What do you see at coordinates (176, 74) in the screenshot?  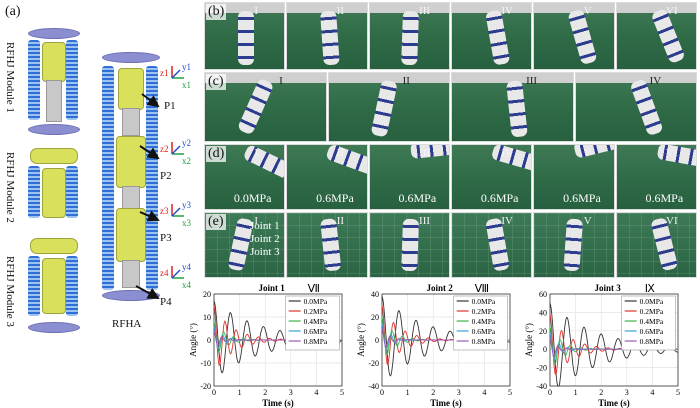 I see `y1-axis` at bounding box center [176, 74].